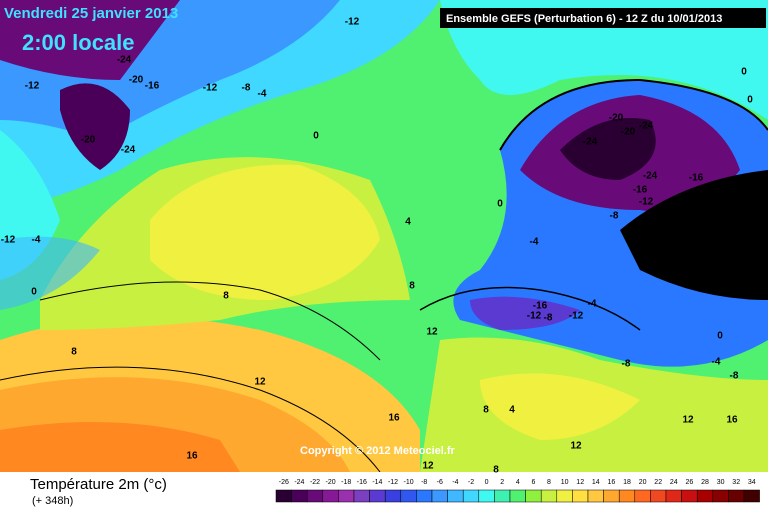 The height and width of the screenshot is (512, 768). Describe the element at coordinates (346, 482) in the screenshot. I see `colorbar-tick-label: -18` at that location.